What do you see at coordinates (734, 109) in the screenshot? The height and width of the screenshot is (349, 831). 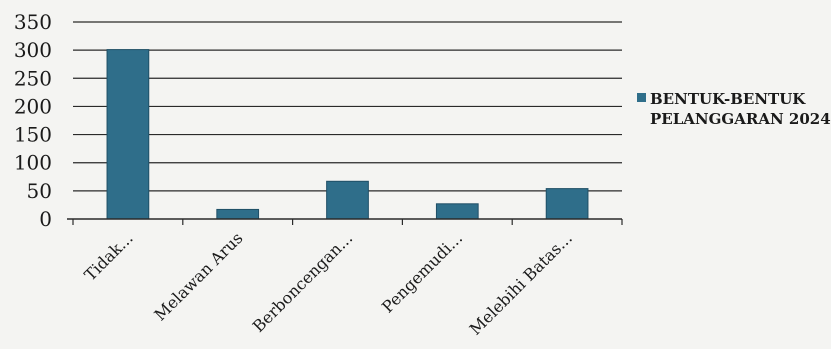 I see `legend: BENTUK-BENTUK PELANGGARAN 2024` at bounding box center [734, 109].